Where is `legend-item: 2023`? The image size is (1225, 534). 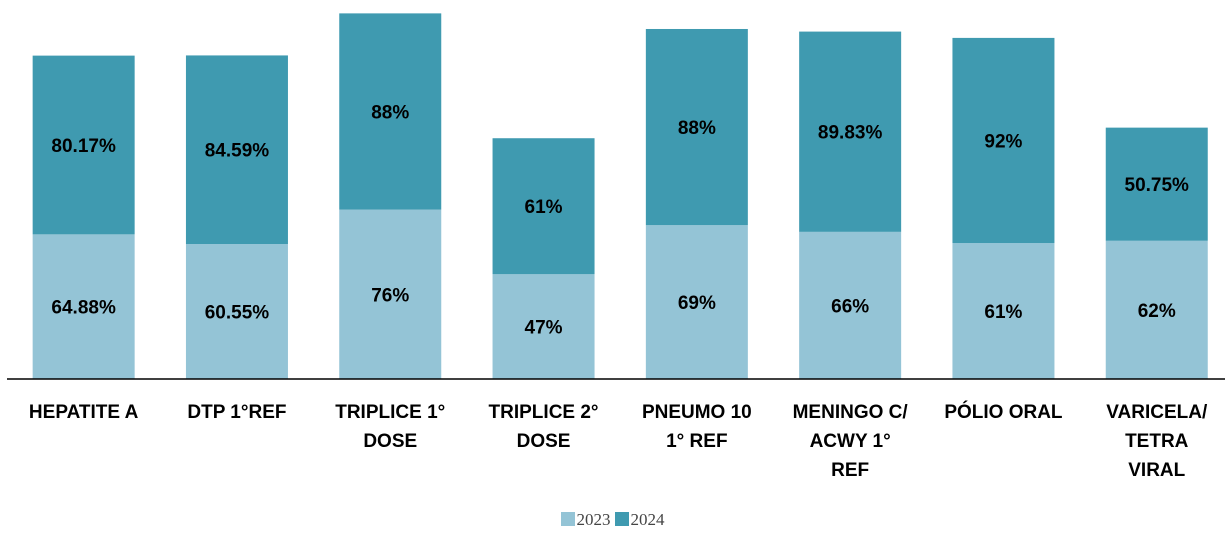 legend-item: 2023 is located at coordinates (585, 519).